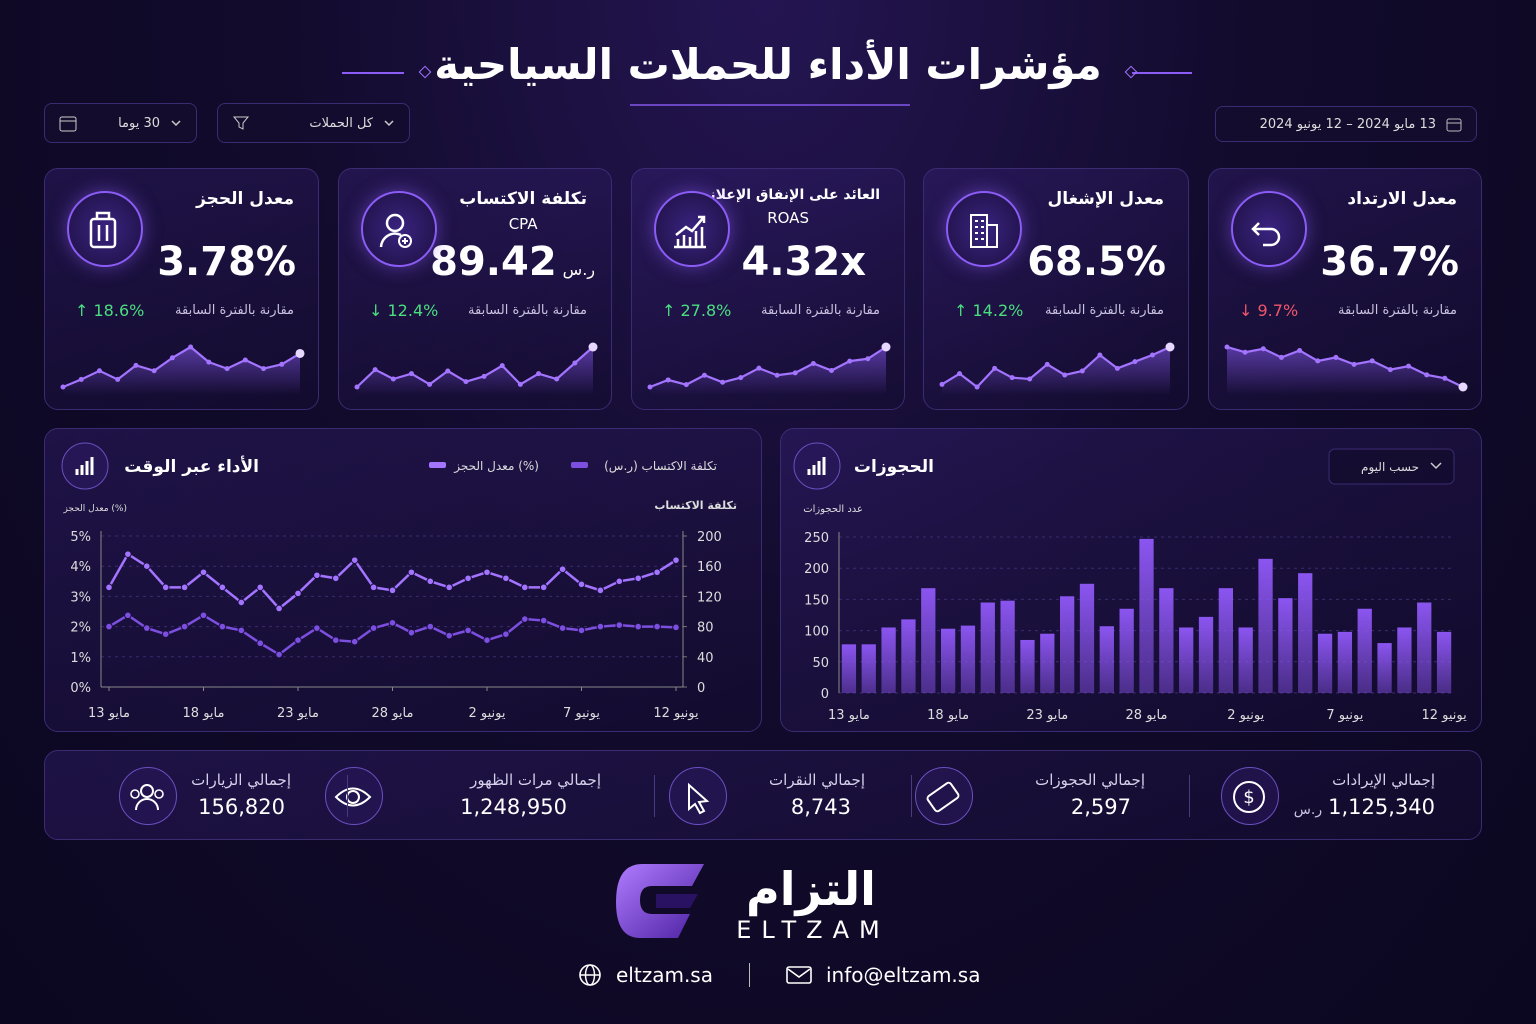  I want to click on email: info@eltzam.sa, so click(903, 975).